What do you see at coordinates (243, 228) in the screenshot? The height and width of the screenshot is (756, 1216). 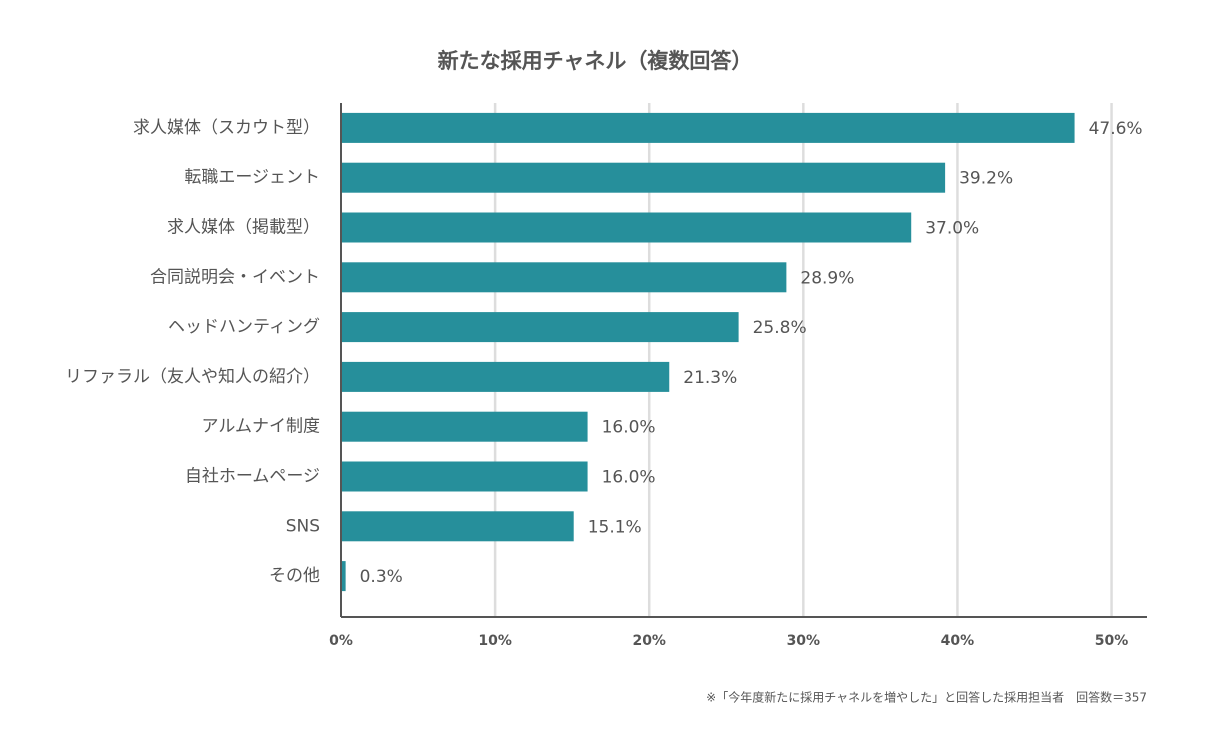 I see `y-tick-label: 求人媒体（掲載型）` at bounding box center [243, 228].